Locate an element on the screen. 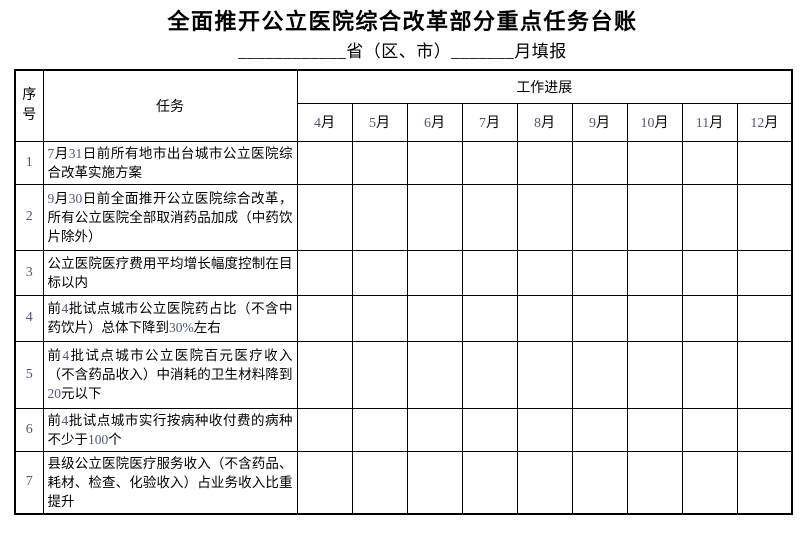  serial-cell: 4 is located at coordinates (29, 318).